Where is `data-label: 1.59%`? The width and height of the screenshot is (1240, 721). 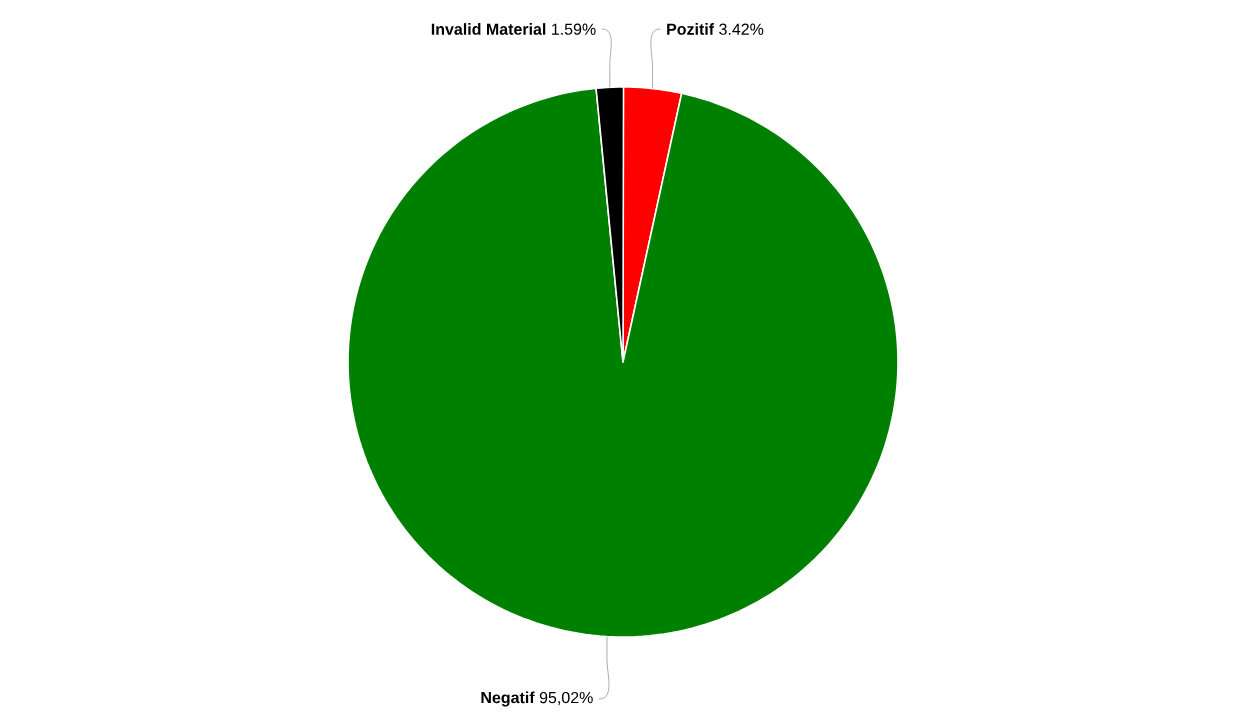
data-label: 1.59% is located at coordinates (574, 29).